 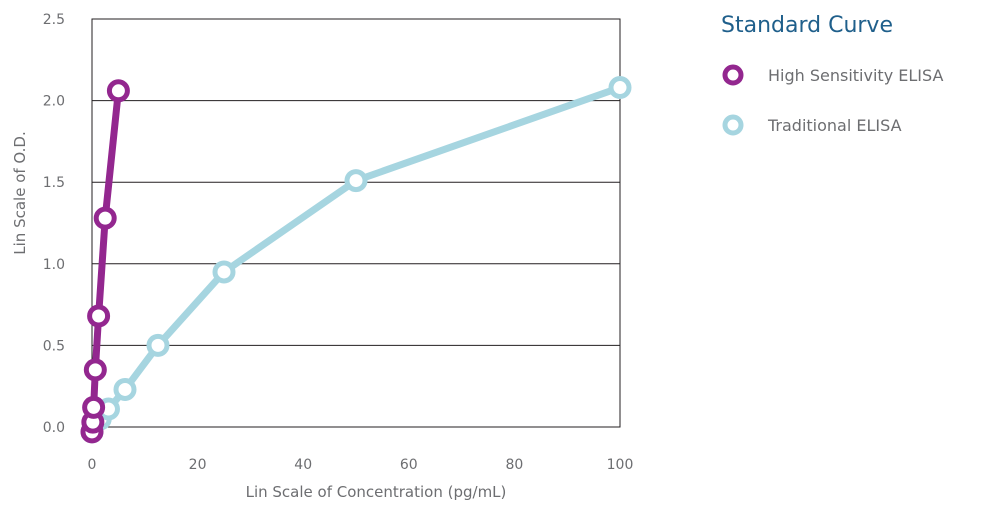 I want to click on legend-items: High Sensitivity ELISA Traditional ELISA, so click(x=832, y=100).